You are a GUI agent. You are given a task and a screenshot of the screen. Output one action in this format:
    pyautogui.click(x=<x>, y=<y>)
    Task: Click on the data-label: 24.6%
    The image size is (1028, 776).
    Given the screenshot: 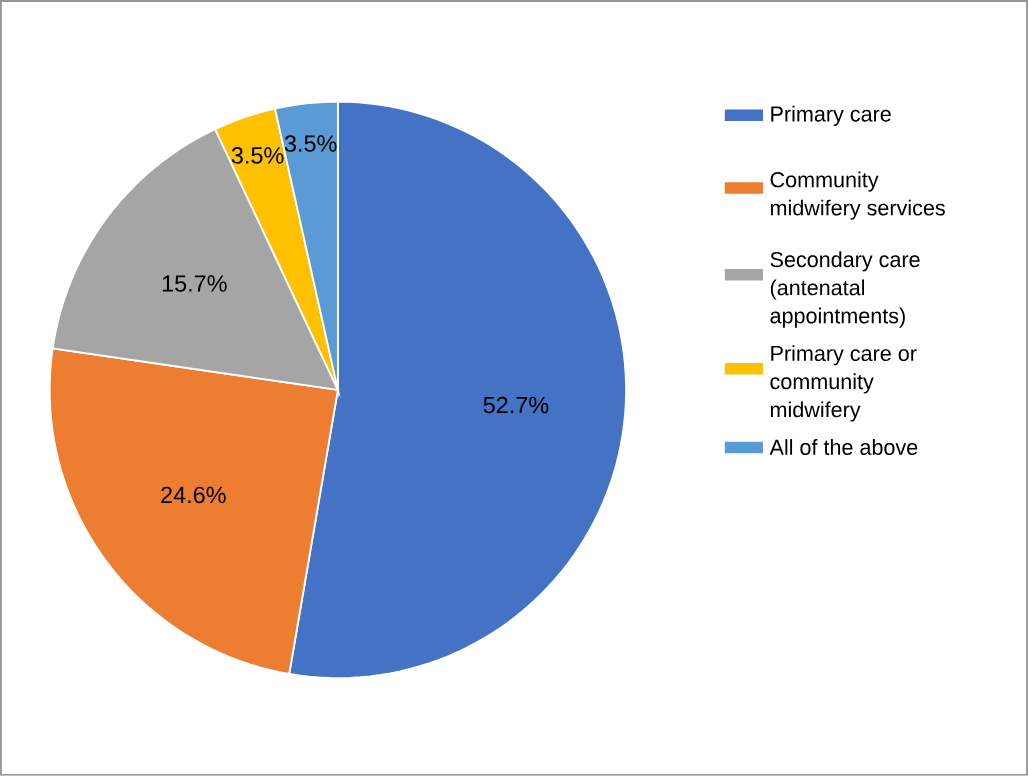 What is the action you would take?
    pyautogui.click(x=193, y=495)
    